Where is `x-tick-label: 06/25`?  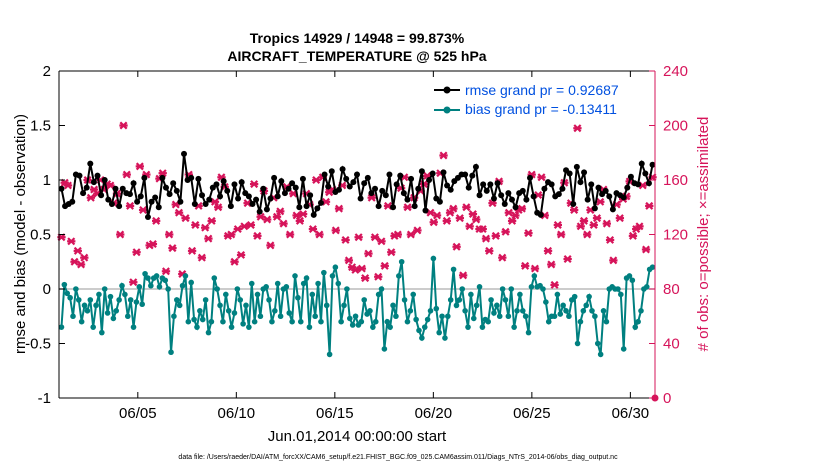 x-tick-label: 06/25 is located at coordinates (532, 413).